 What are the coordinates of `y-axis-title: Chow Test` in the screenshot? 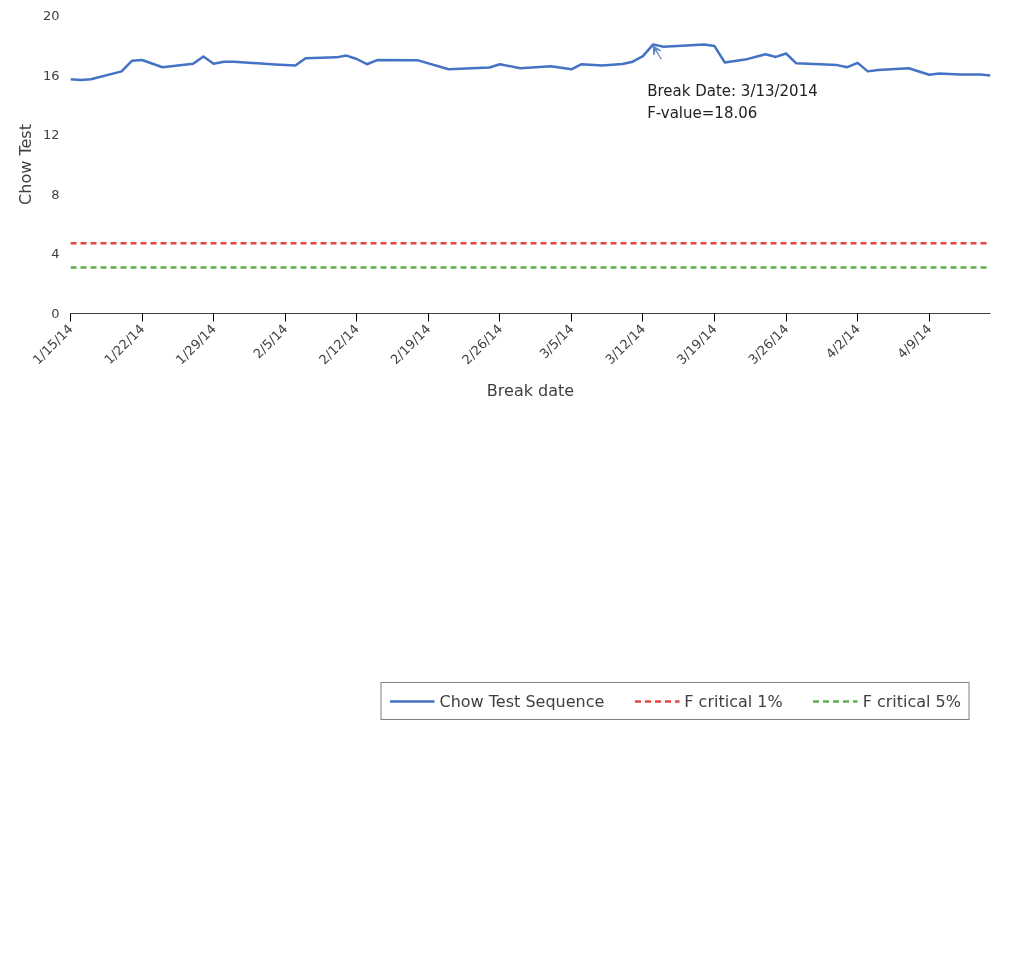 It's located at (25, 164).